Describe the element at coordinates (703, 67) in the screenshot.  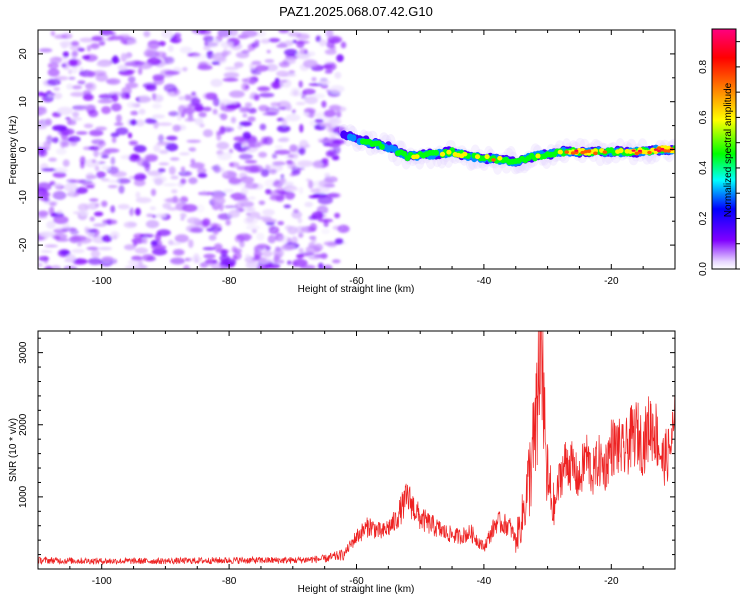
I see `colorbar-tick-label: 0.8` at that location.